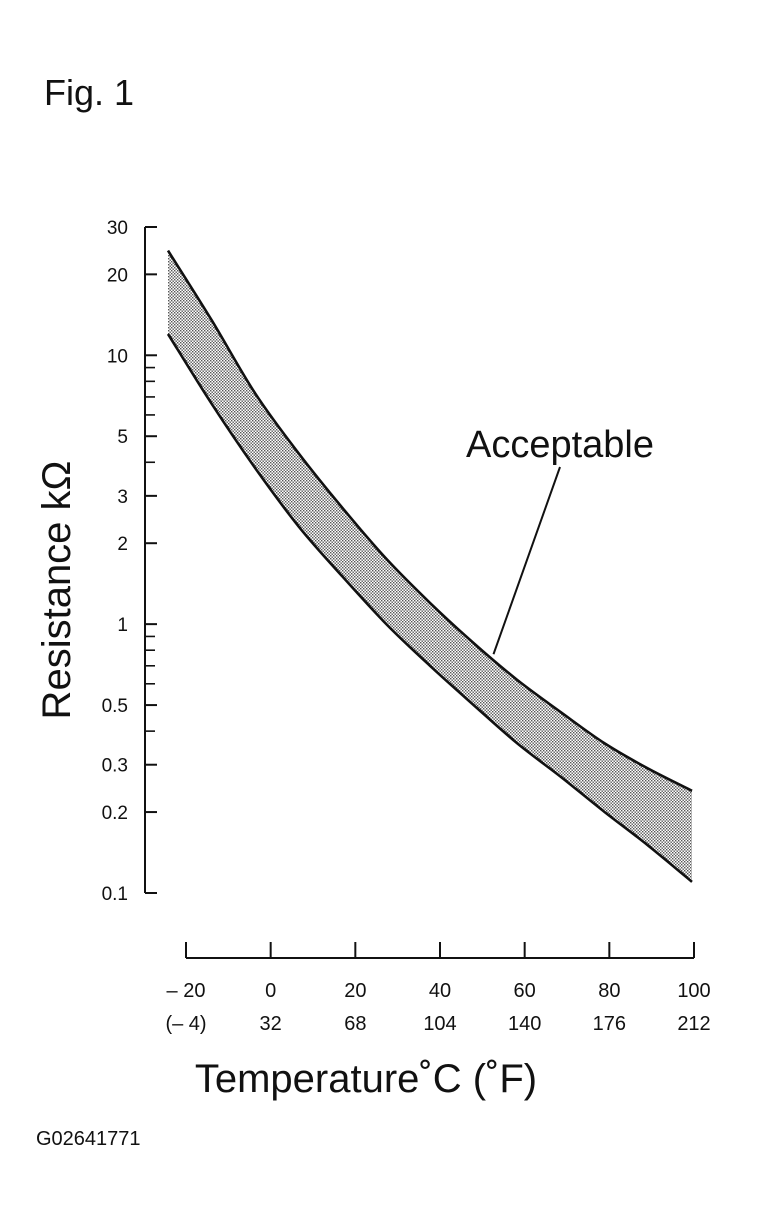 The image size is (757, 1219). Describe the element at coordinates (115, 813) in the screenshot. I see `y-tick-label: 0.2` at that location.